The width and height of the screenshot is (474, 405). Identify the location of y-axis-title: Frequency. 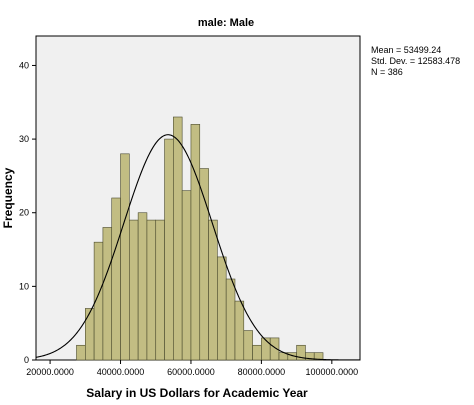
(8, 197).